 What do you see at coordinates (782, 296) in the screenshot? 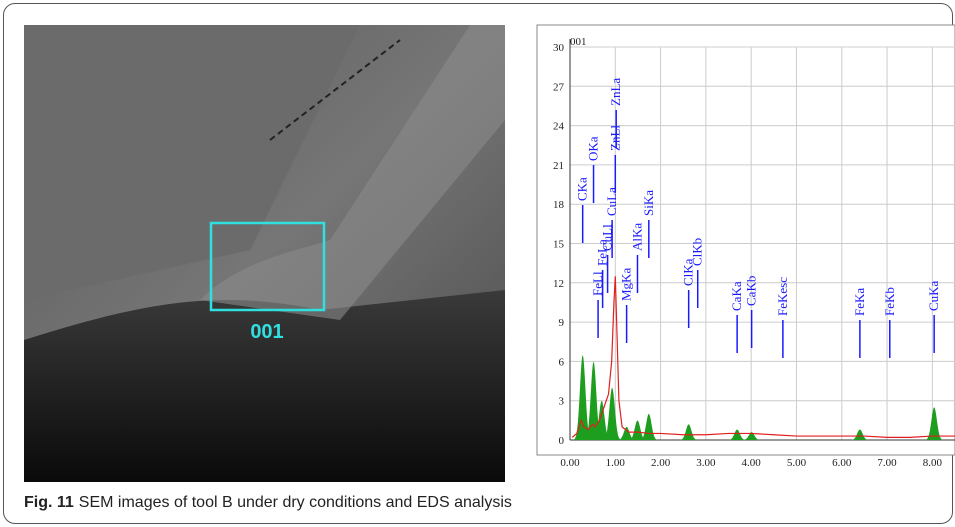
I see `annotation-label: FeKesc` at bounding box center [782, 296].